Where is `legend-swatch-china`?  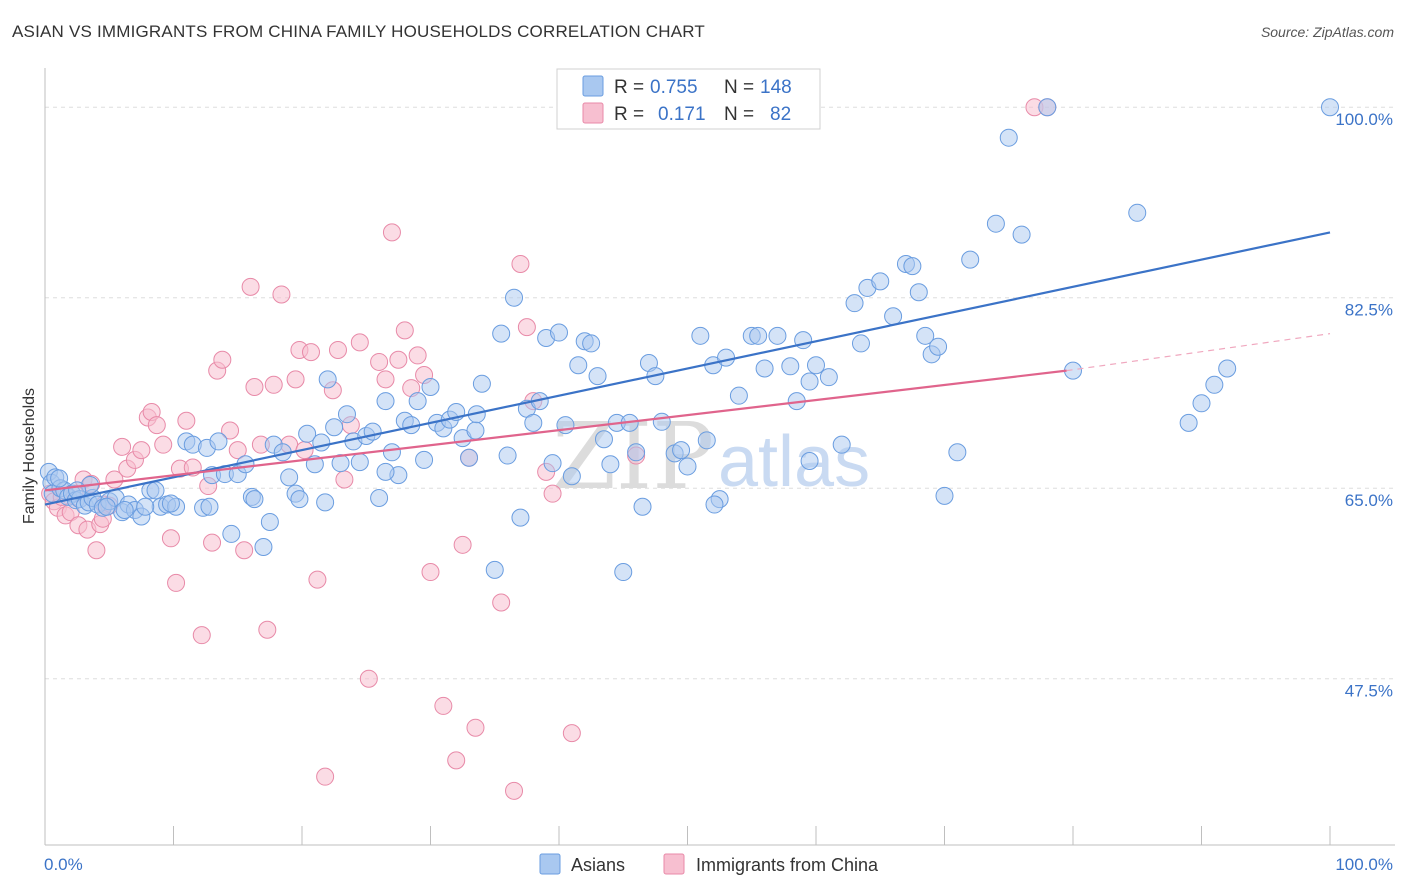 legend-swatch-china is located at coordinates (593, 113).